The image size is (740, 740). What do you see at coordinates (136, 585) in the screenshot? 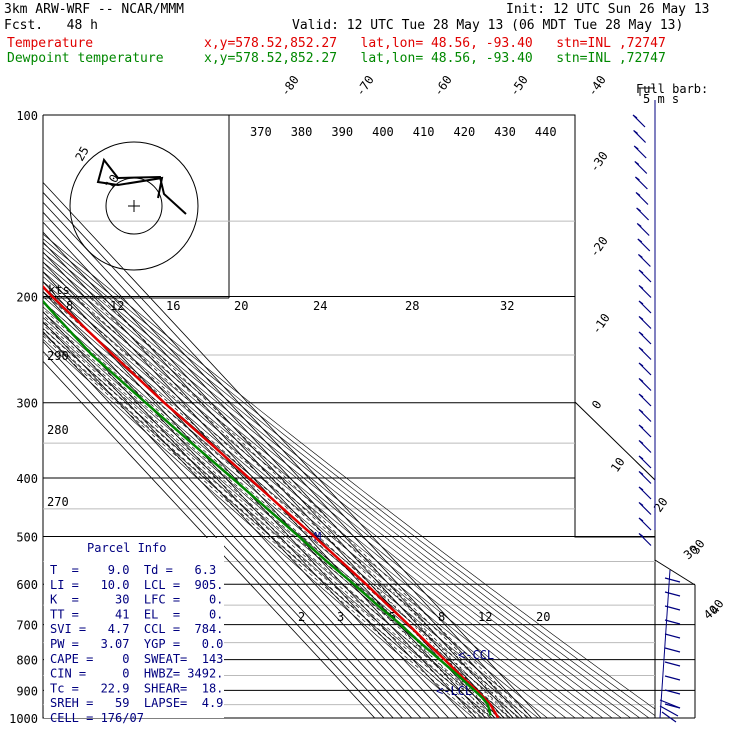
I see `parcel-row: LI = 10.0 LCL = 905.` at bounding box center [136, 585].